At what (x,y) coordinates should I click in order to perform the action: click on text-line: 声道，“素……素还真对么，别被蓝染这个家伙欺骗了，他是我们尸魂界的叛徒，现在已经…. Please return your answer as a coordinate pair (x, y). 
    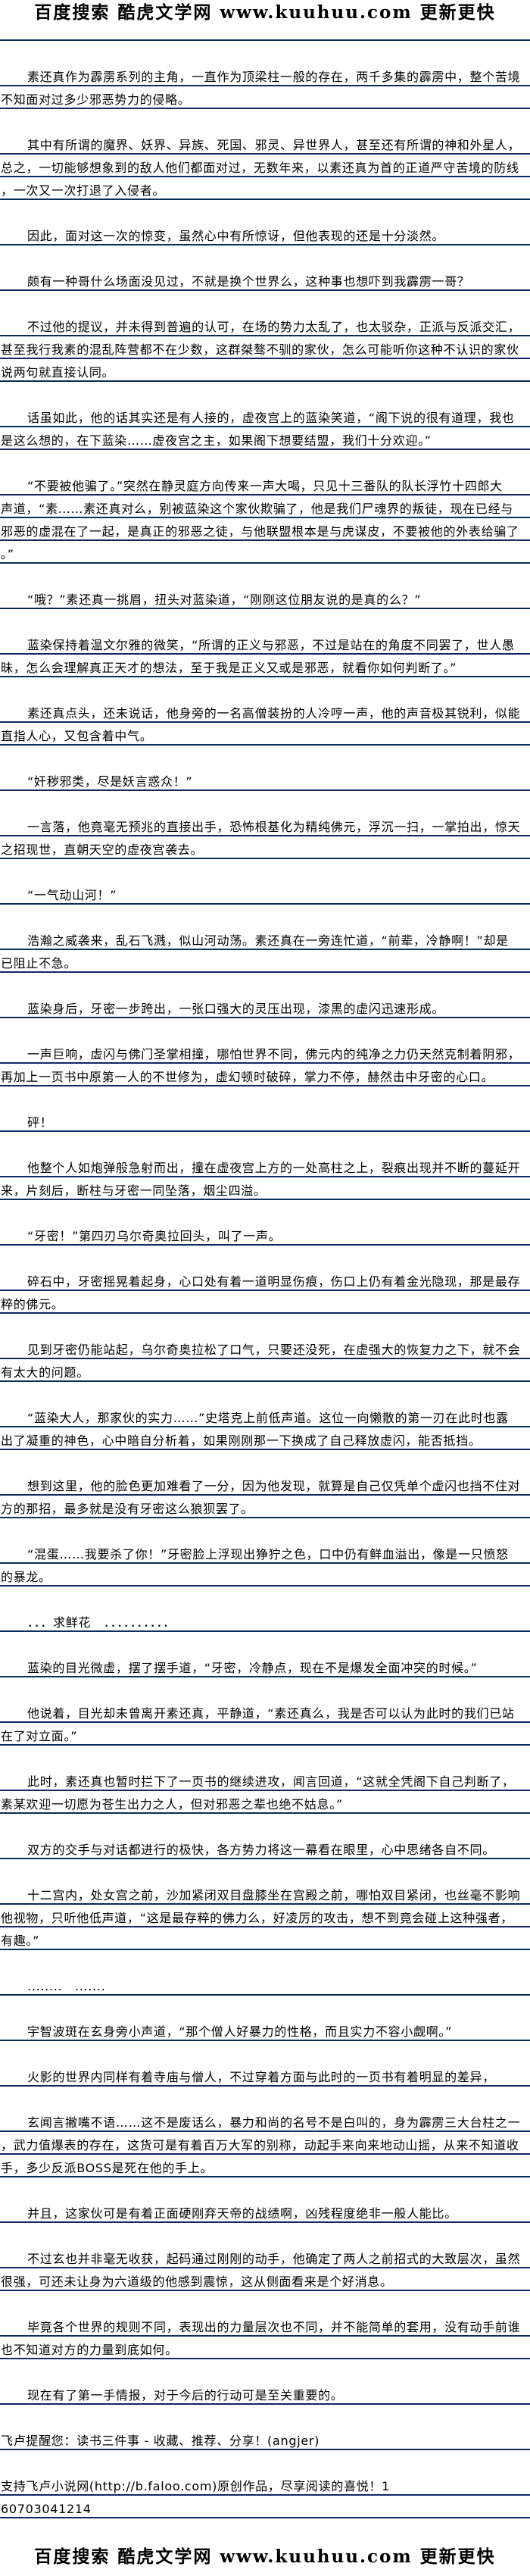
    Looking at the image, I should click on (265, 507).